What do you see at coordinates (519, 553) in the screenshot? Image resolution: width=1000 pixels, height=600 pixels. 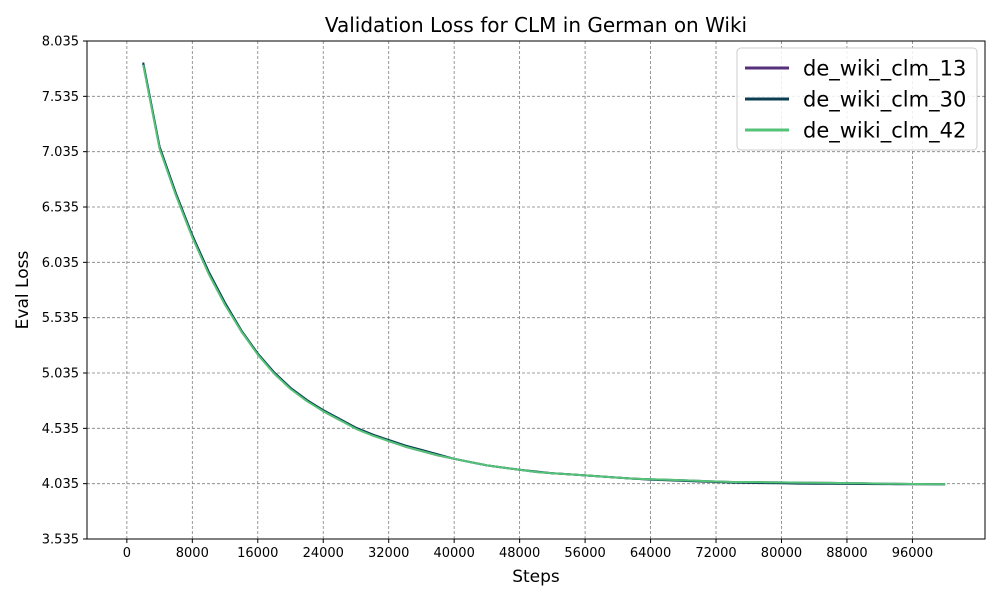 I see `x-tick-label: 48000` at bounding box center [519, 553].